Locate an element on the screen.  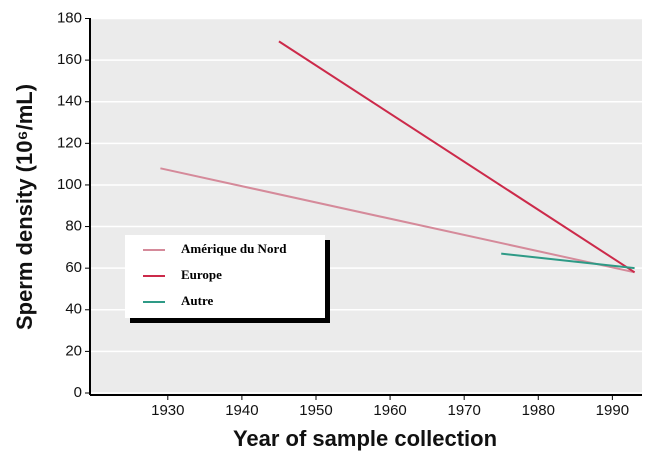
y-tick-label: 20 is located at coordinates (73, 350).